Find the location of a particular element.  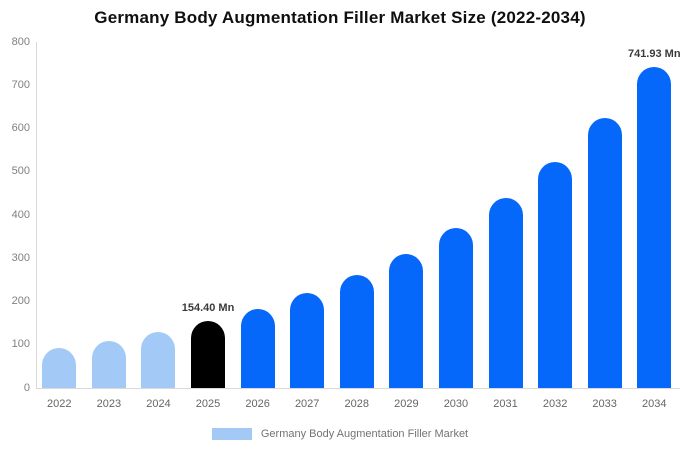

x-axis-tick-label: 2030 is located at coordinates (456, 404).